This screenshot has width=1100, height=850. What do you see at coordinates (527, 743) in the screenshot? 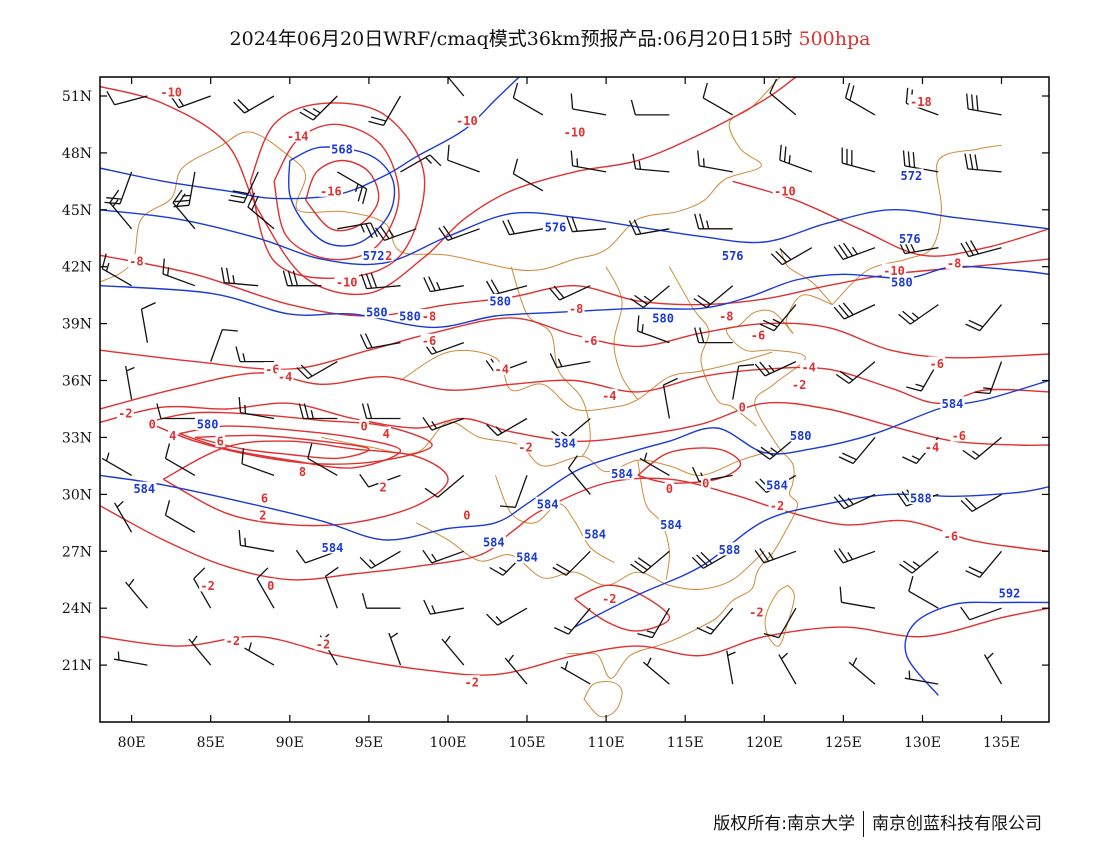
I see `x-tick-label: 105E` at bounding box center [527, 743].